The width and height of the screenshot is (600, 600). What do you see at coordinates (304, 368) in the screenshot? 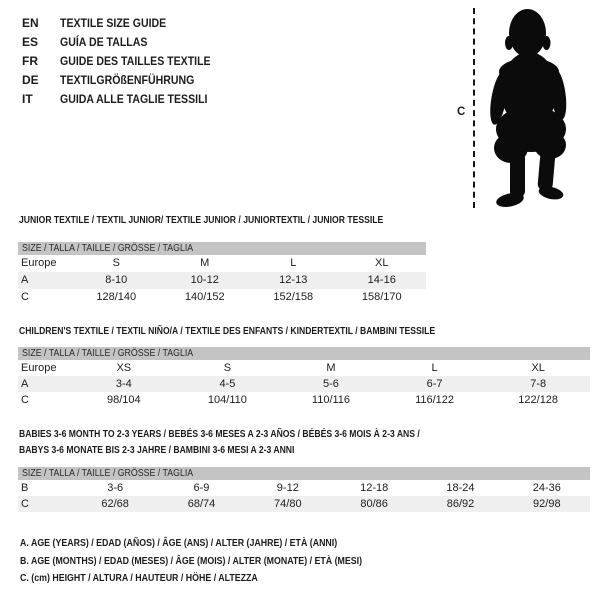
I see `table-row-europe: Europe XS S M L XL` at bounding box center [304, 368].